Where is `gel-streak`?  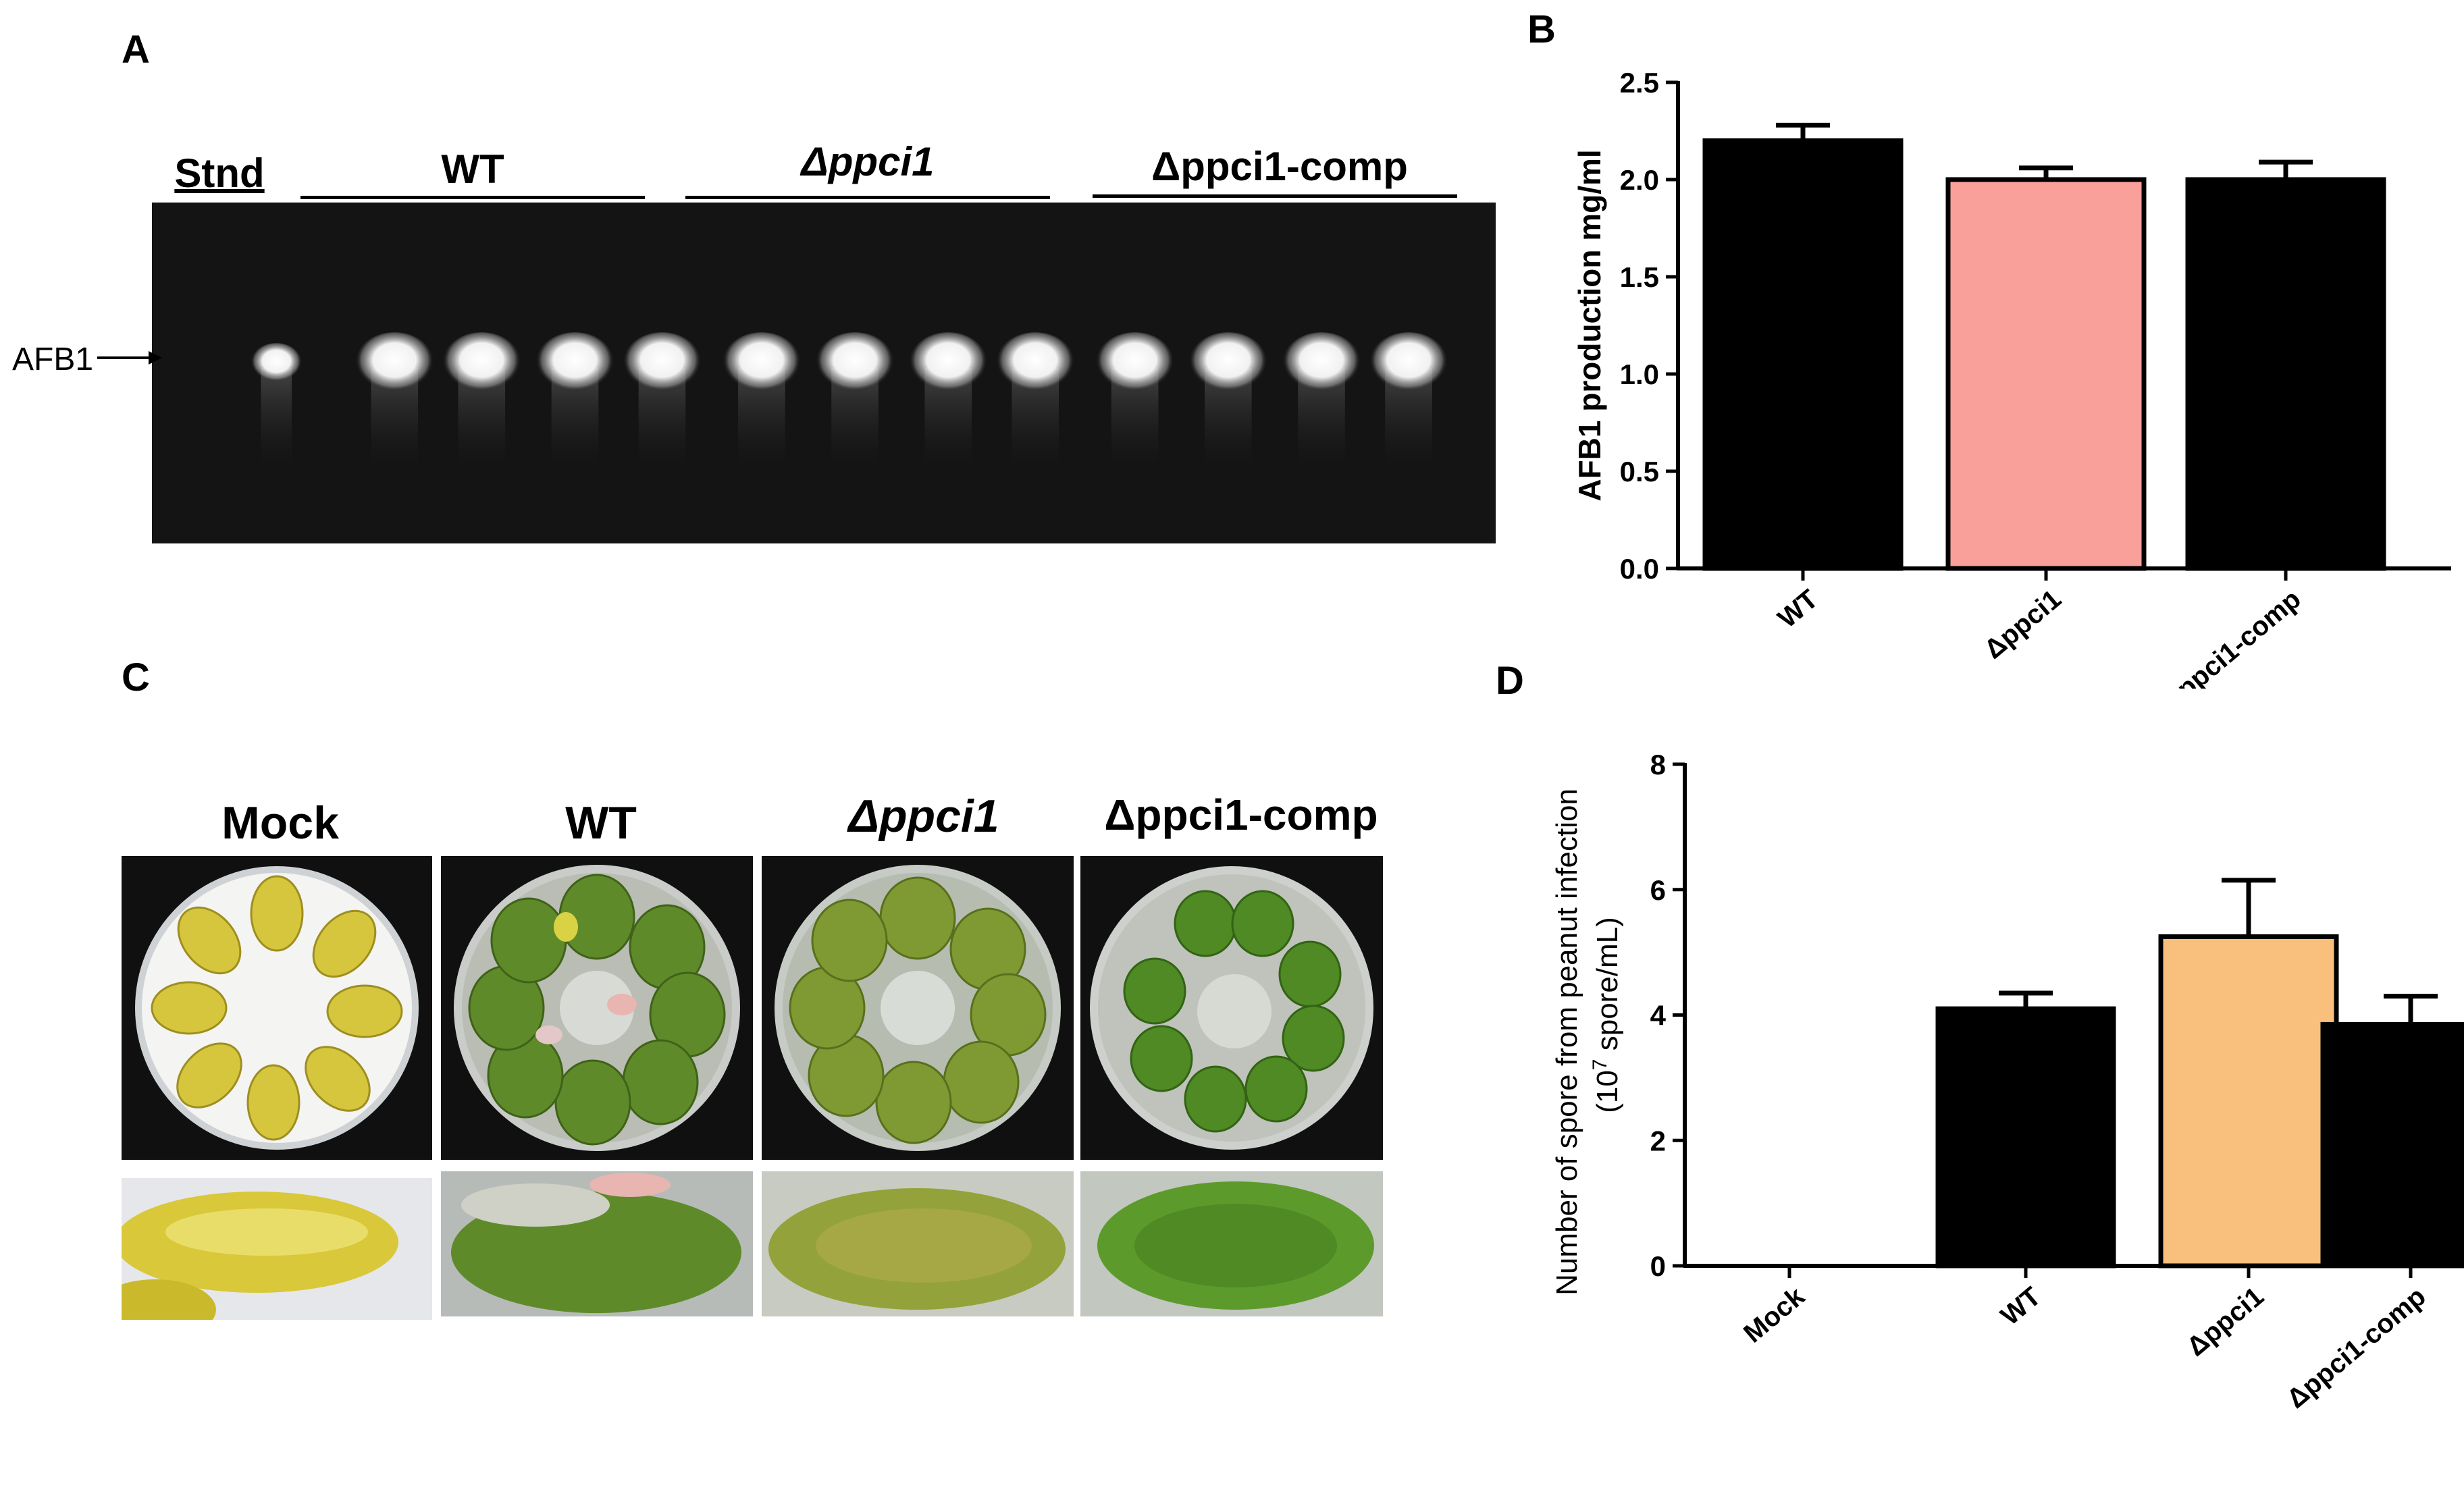 gel-streak is located at coordinates (276, 422).